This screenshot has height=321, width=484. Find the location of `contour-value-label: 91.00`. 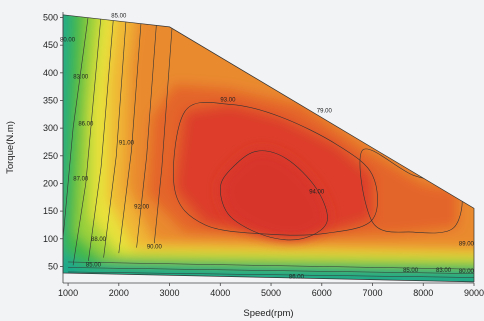

contour-value-label: 91.00 is located at coordinates (127, 144).